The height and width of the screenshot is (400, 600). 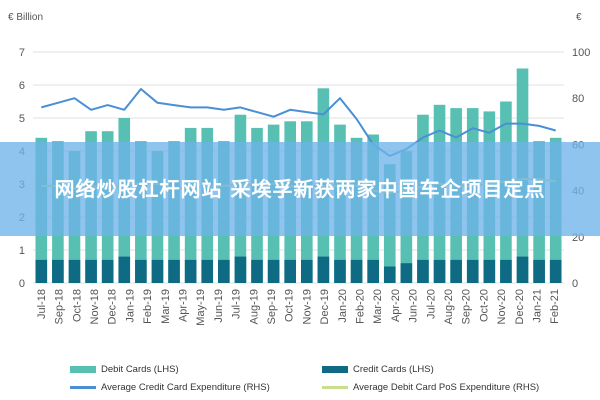 I want to click on x-tick-label: Nov-19, so click(x=307, y=306).